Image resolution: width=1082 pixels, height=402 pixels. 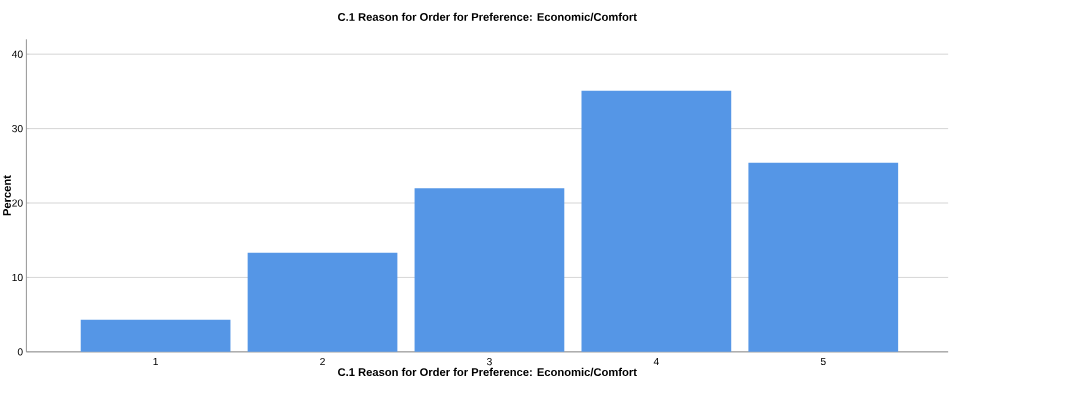 I want to click on x-tick-label: 2, so click(x=322, y=361).